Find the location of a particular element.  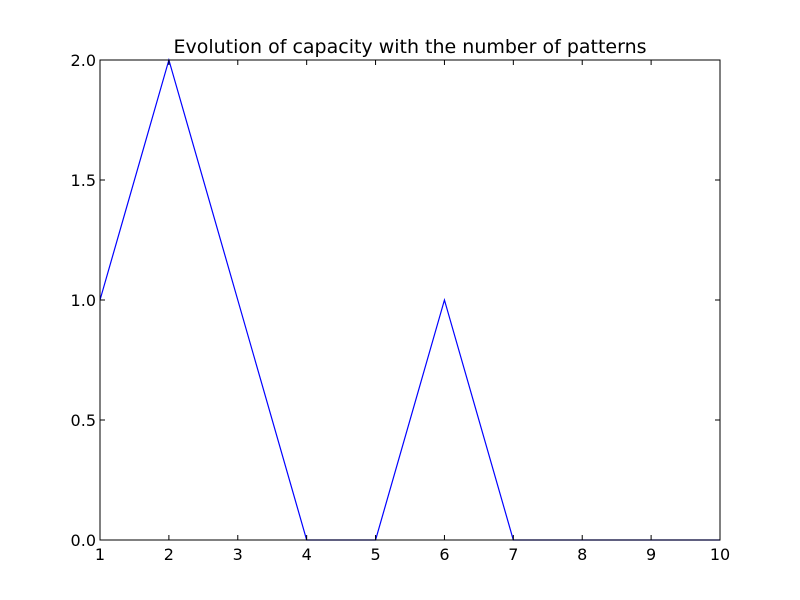

y-tick-label: 2.0 is located at coordinates (83, 60).